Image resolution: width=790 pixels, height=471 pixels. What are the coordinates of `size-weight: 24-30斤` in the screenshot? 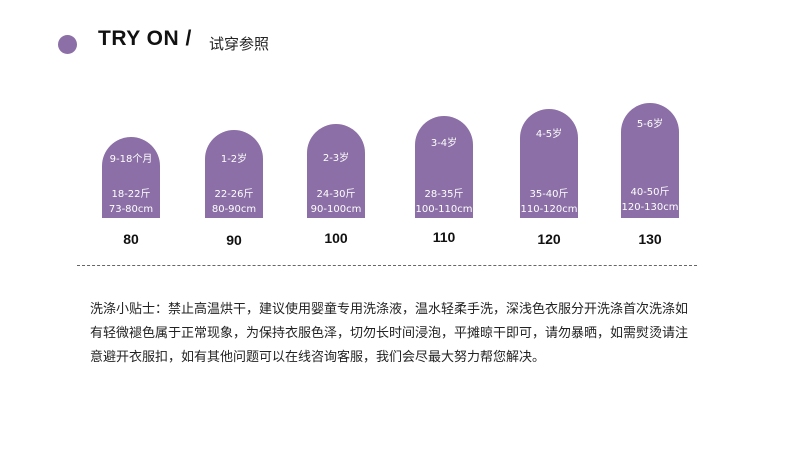 It's located at (336, 194).